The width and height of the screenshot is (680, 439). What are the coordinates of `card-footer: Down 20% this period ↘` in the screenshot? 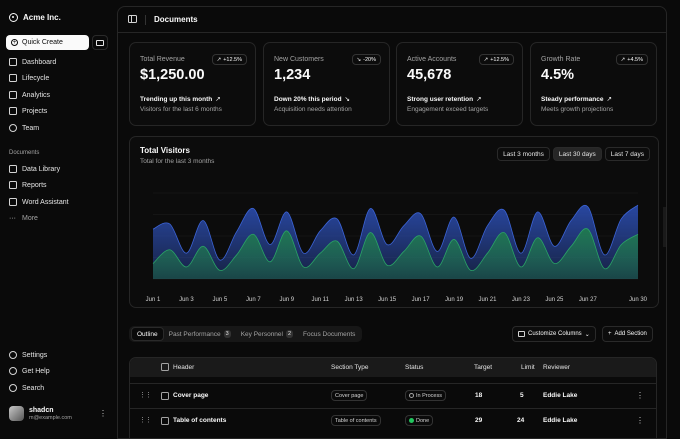 It's located at (312, 99).